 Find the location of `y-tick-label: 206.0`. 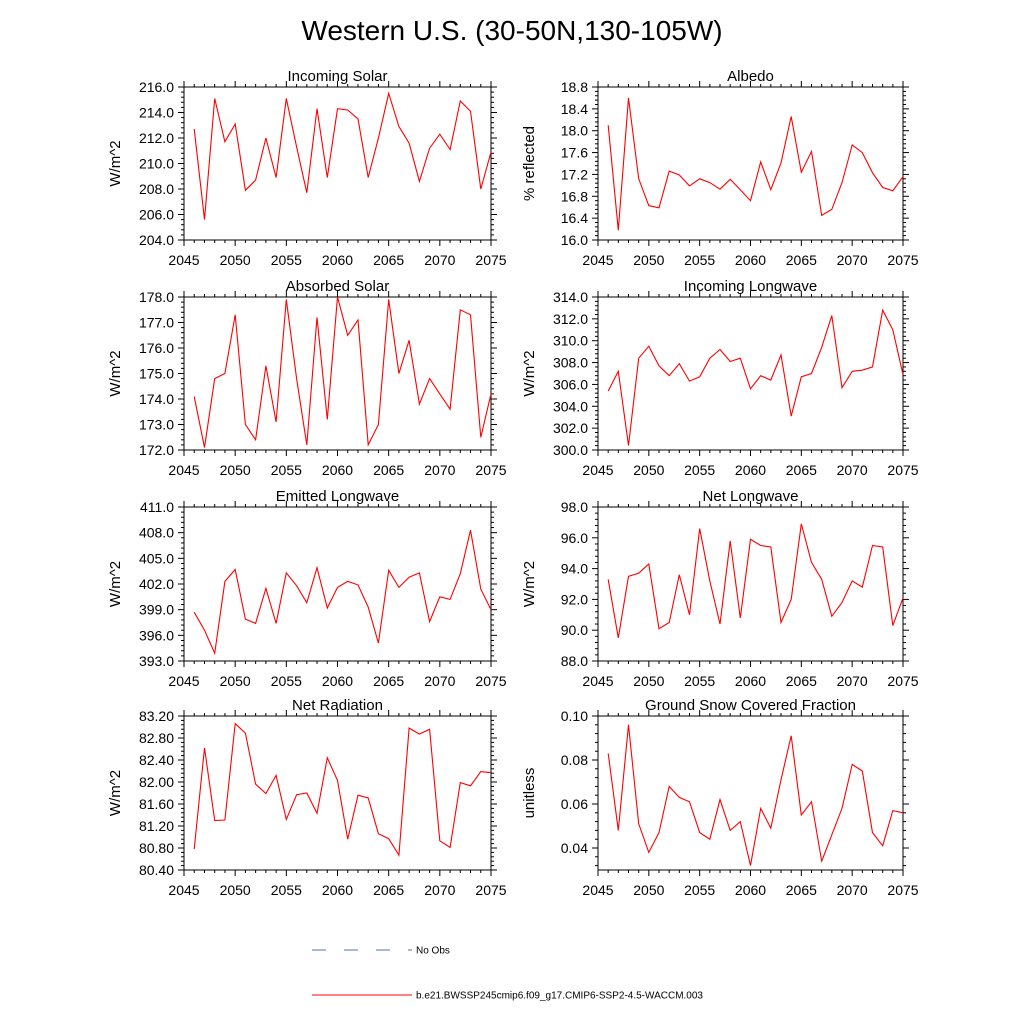

y-tick-label: 206.0 is located at coordinates (156, 215).